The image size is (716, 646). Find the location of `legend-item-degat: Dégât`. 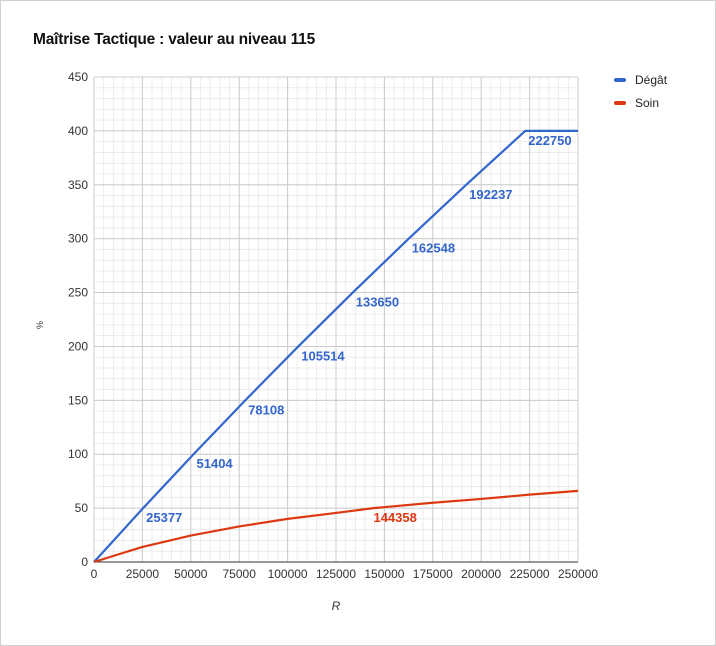

legend-item-degat: Dégât is located at coordinates (640, 79).